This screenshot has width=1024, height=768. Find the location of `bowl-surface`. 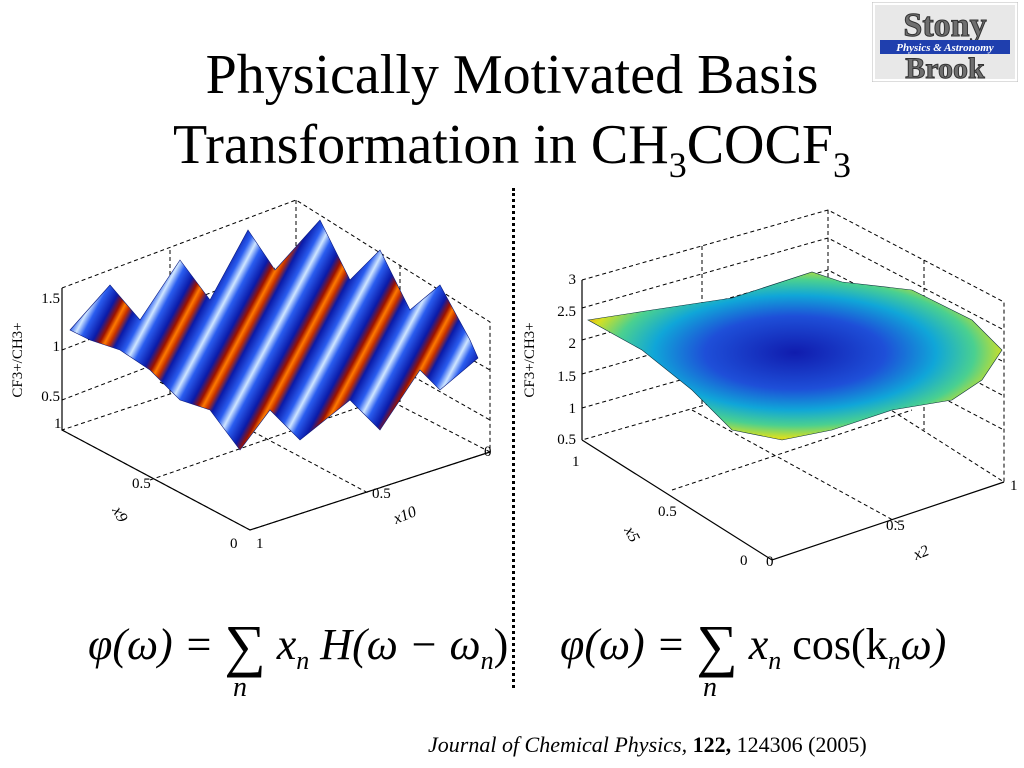

bowl-surface is located at coordinates (795, 356).